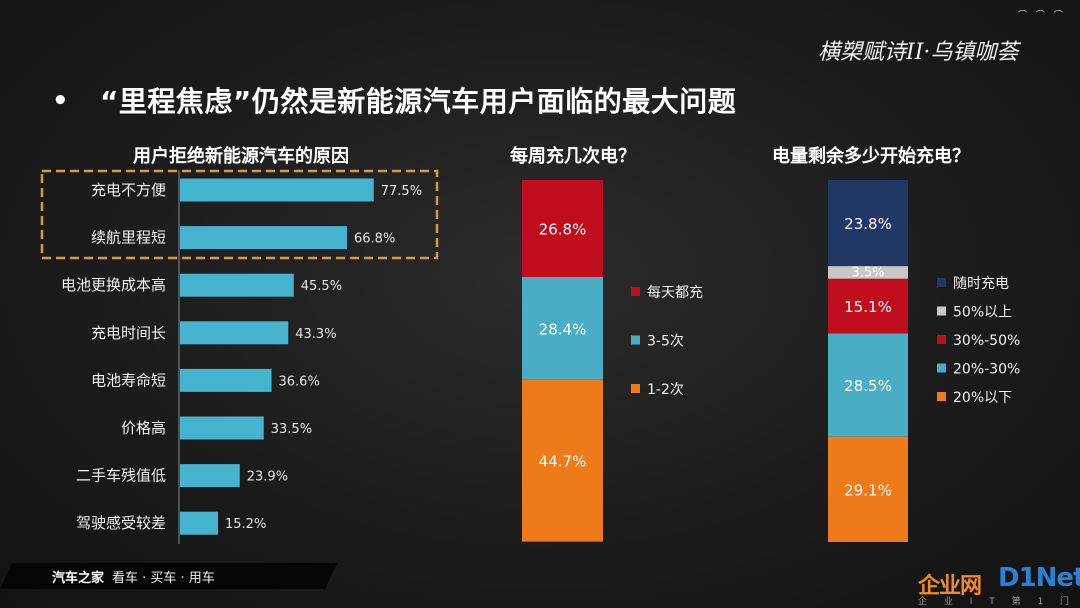 This screenshot has width=1080, height=608. I want to click on watermark-sub: 企 业 I T 第 1 门 户, so click(999, 602).